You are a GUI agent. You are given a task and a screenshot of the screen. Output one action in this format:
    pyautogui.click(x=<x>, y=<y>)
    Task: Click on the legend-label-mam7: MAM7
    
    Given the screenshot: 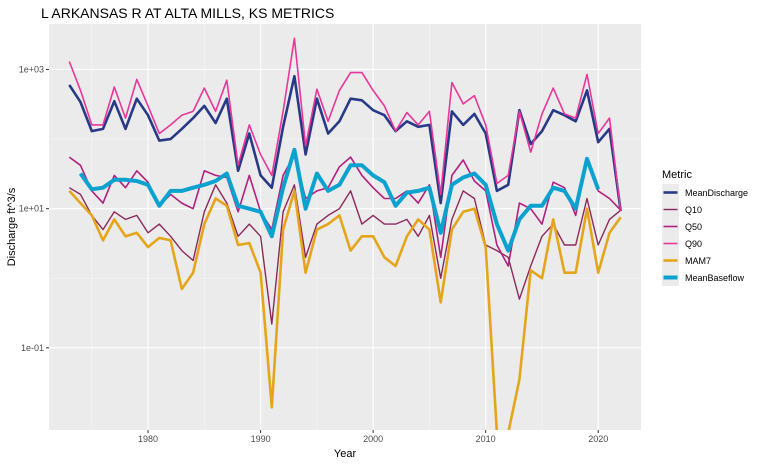 What is the action you would take?
    pyautogui.click(x=698, y=261)
    